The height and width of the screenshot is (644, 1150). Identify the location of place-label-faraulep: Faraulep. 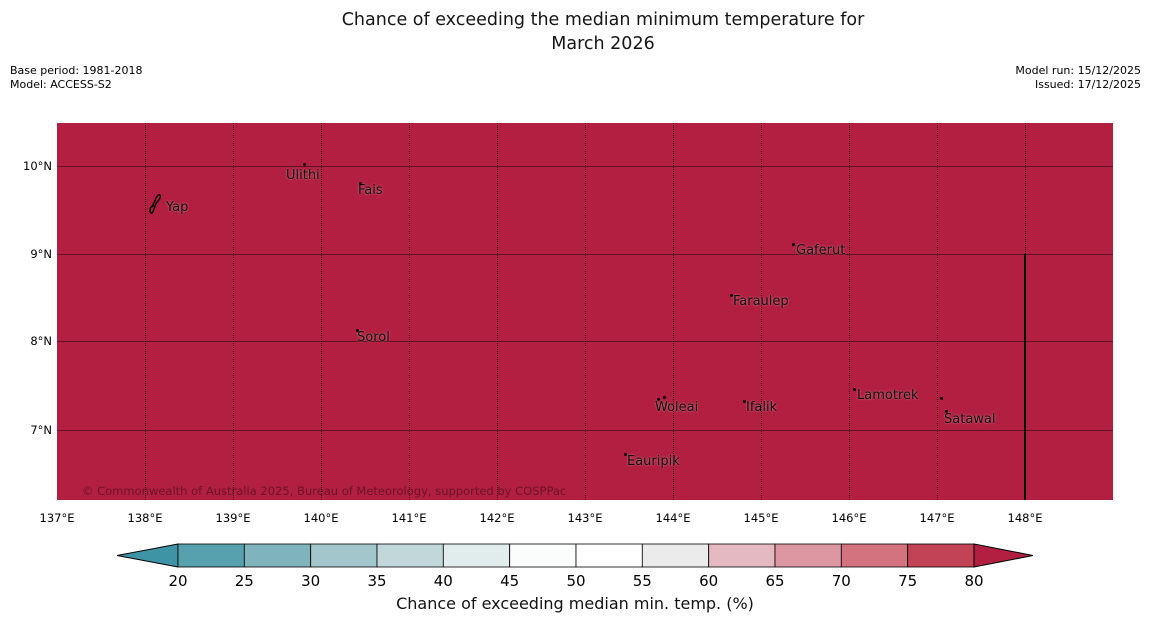
(761, 301).